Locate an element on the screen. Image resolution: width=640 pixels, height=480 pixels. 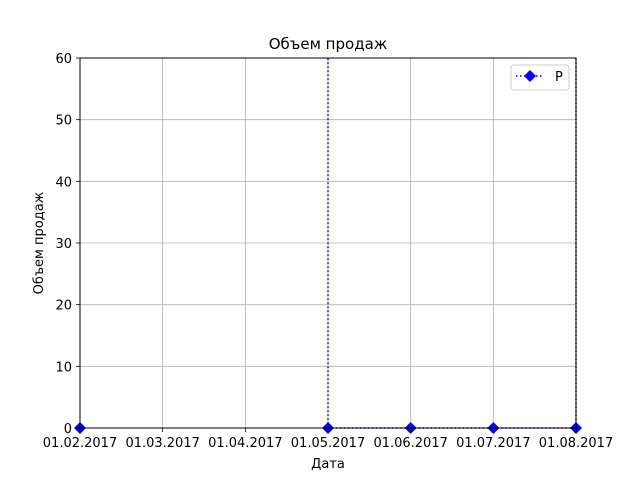
y-tick-label: 0 is located at coordinates (68, 429).